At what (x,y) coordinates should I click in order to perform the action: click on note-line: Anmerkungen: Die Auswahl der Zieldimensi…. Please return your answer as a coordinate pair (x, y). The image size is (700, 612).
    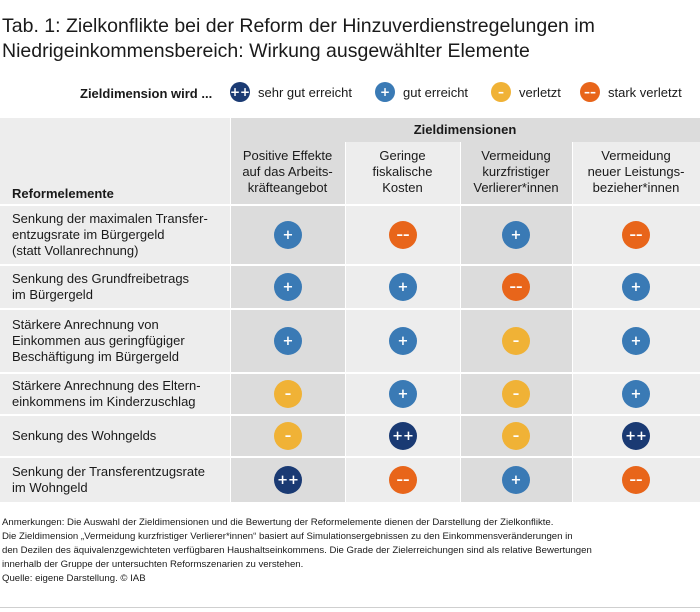
    Looking at the image, I should click on (278, 522).